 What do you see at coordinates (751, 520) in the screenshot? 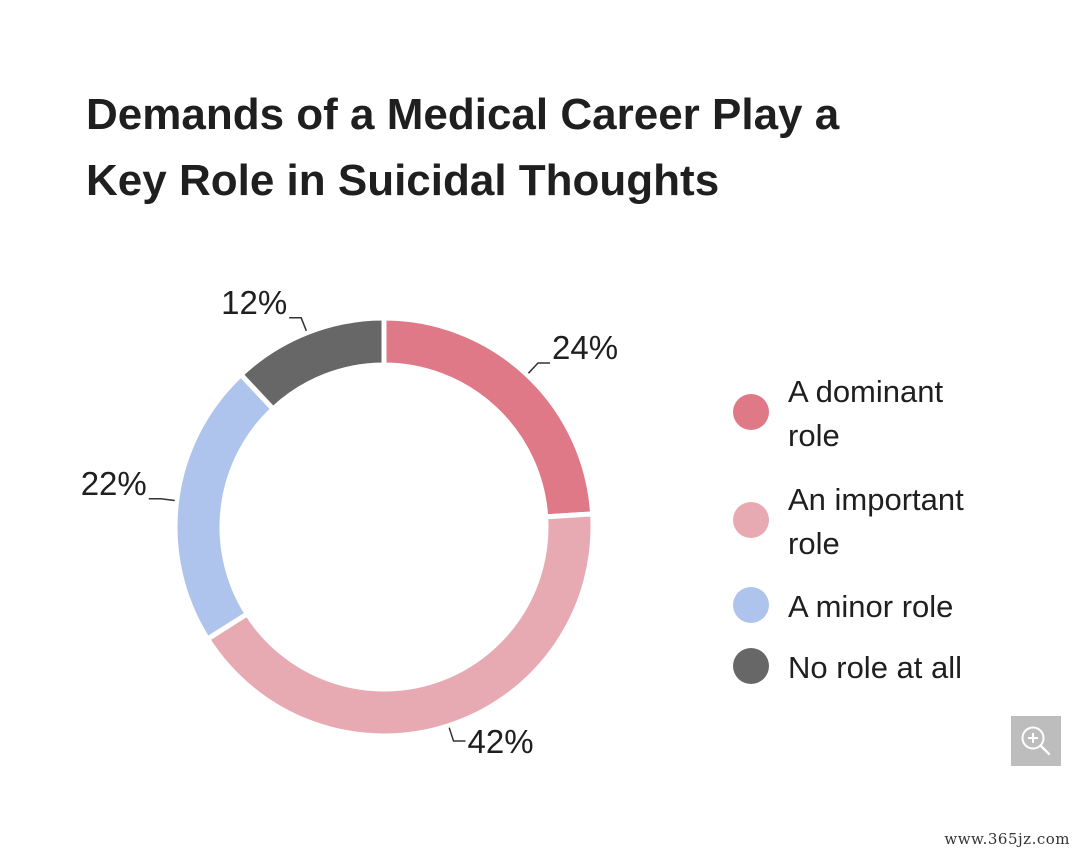
I see `legend-swatch-important-role` at bounding box center [751, 520].